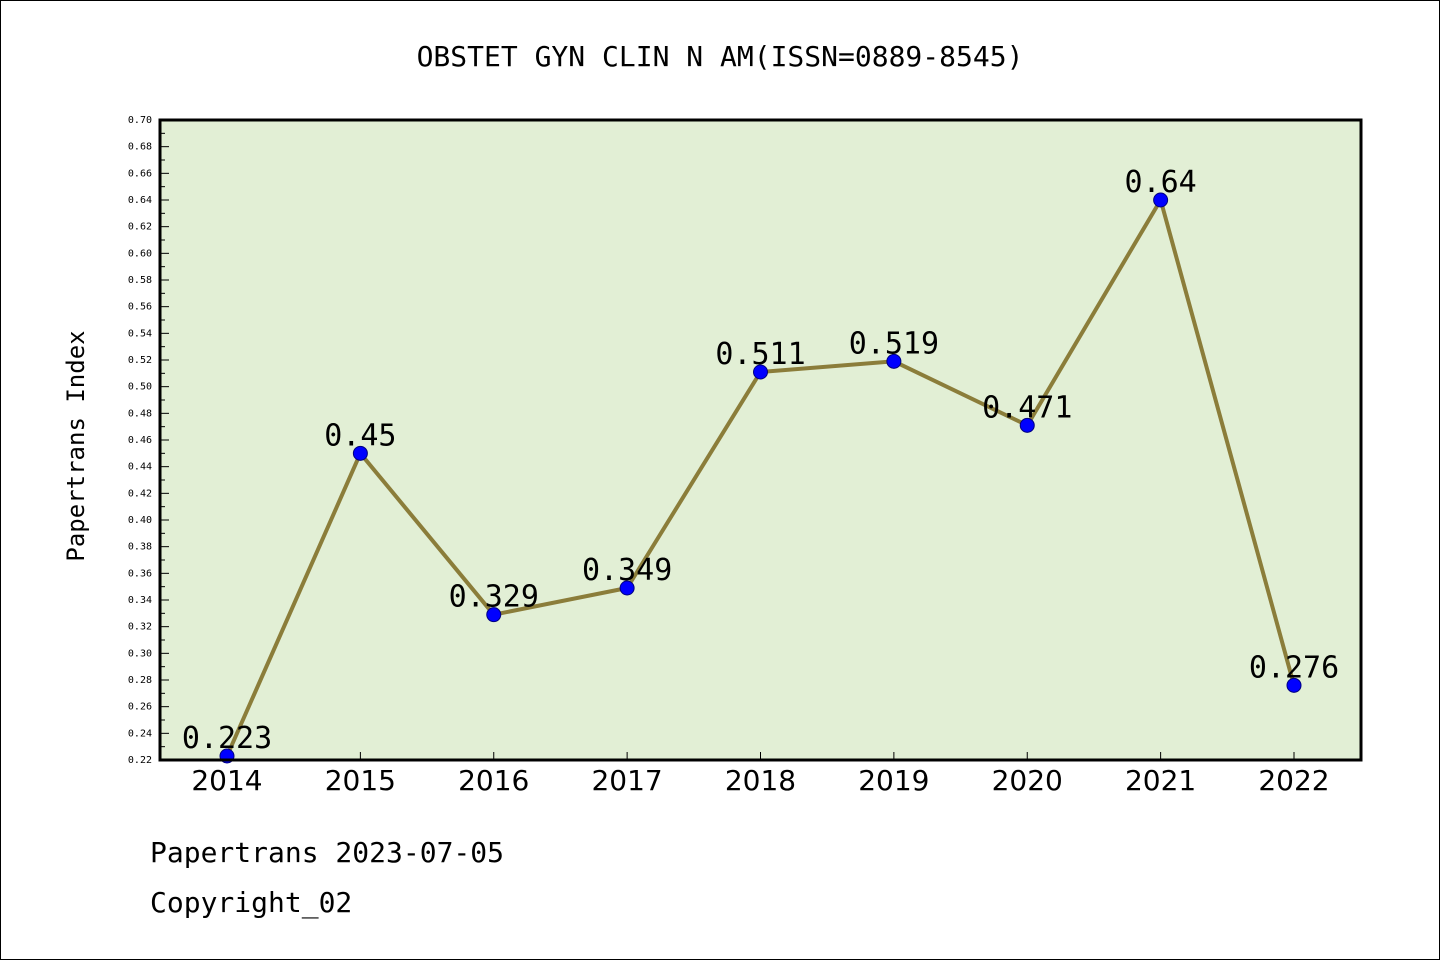 The height and width of the screenshot is (960, 1440). Describe the element at coordinates (140, 147) in the screenshot. I see `y-tick-label: 0.68` at that location.